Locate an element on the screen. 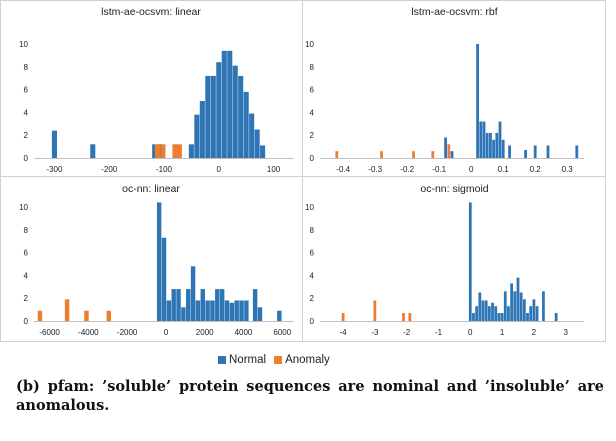 This screenshot has width=616, height=441. x-tick-label: -100 is located at coordinates (164, 169).